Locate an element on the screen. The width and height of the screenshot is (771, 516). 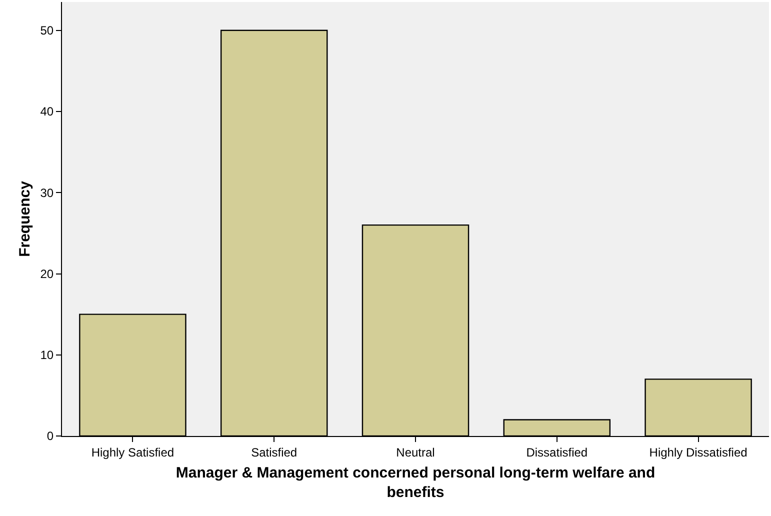
y-tick-label: 20 is located at coordinates (47, 273).